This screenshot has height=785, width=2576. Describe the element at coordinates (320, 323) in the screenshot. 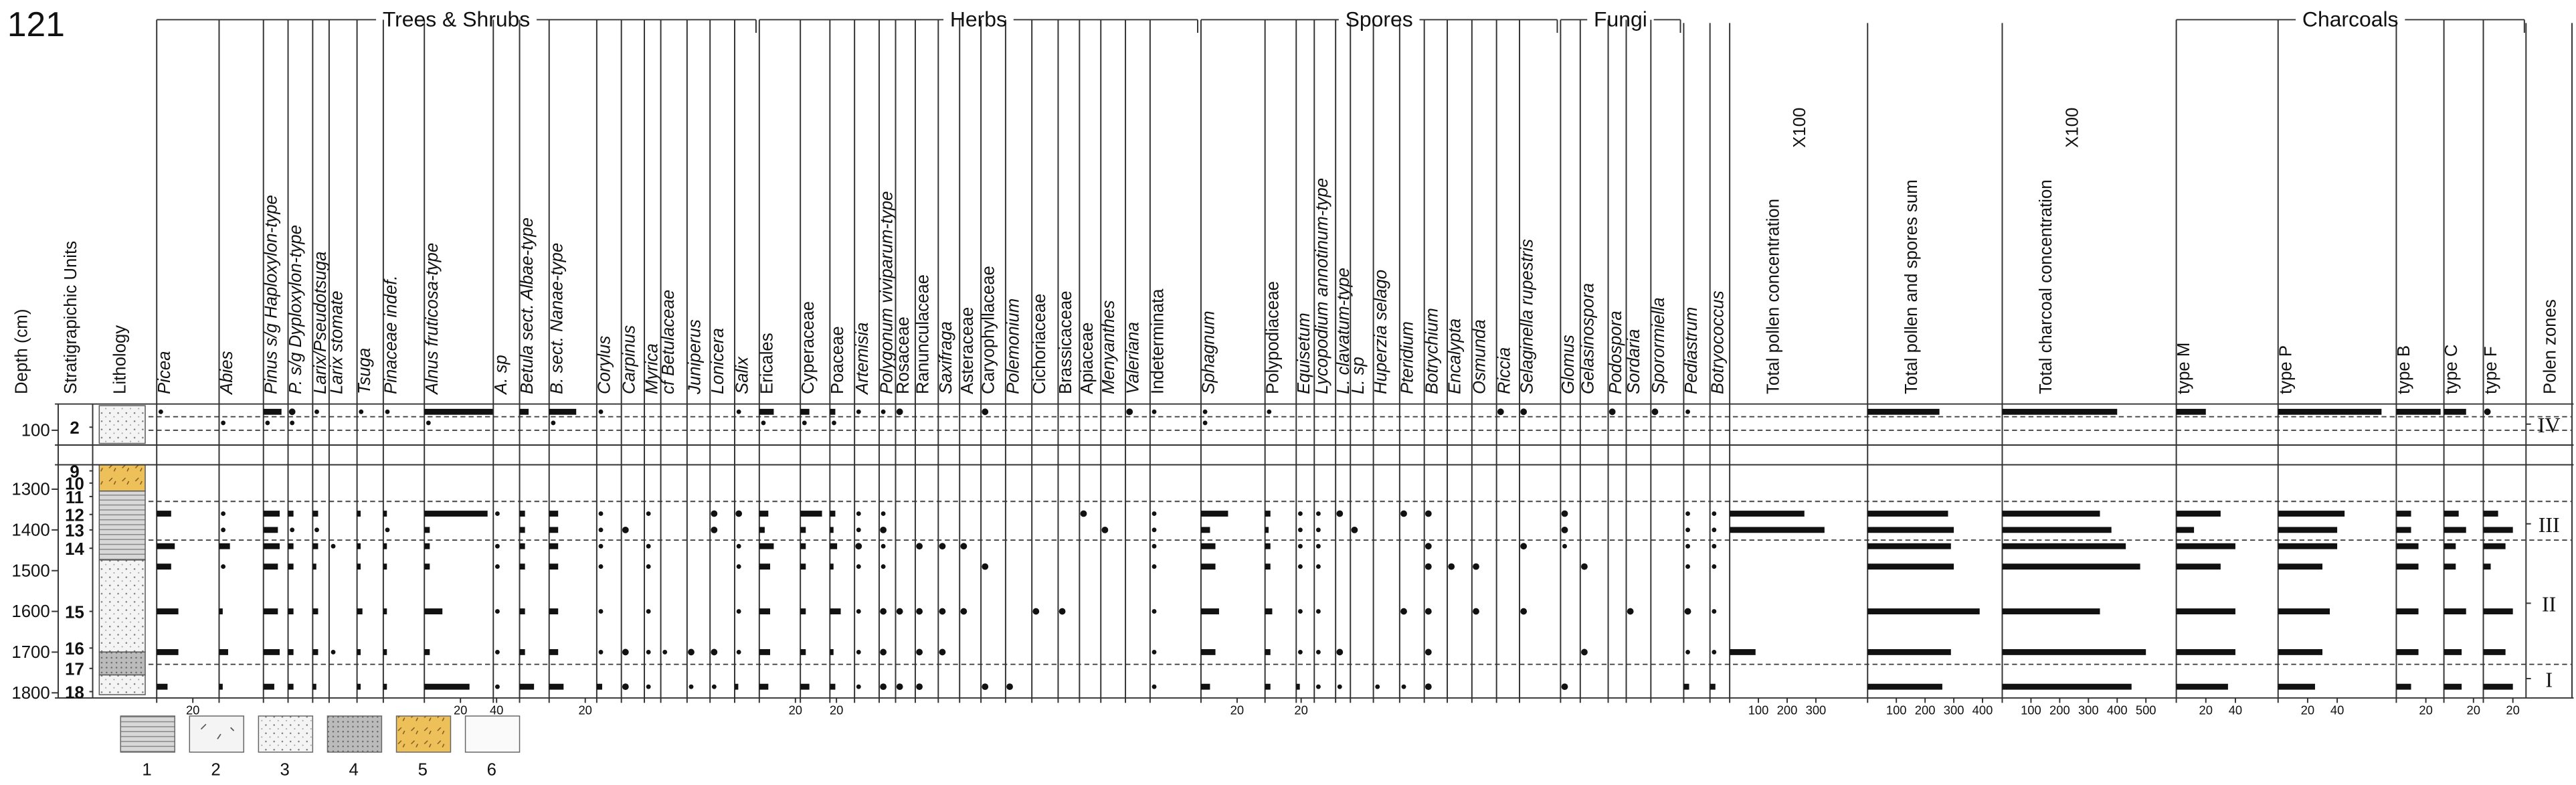

I see `taxon-label: Larix/Pseudotsuga` at that location.